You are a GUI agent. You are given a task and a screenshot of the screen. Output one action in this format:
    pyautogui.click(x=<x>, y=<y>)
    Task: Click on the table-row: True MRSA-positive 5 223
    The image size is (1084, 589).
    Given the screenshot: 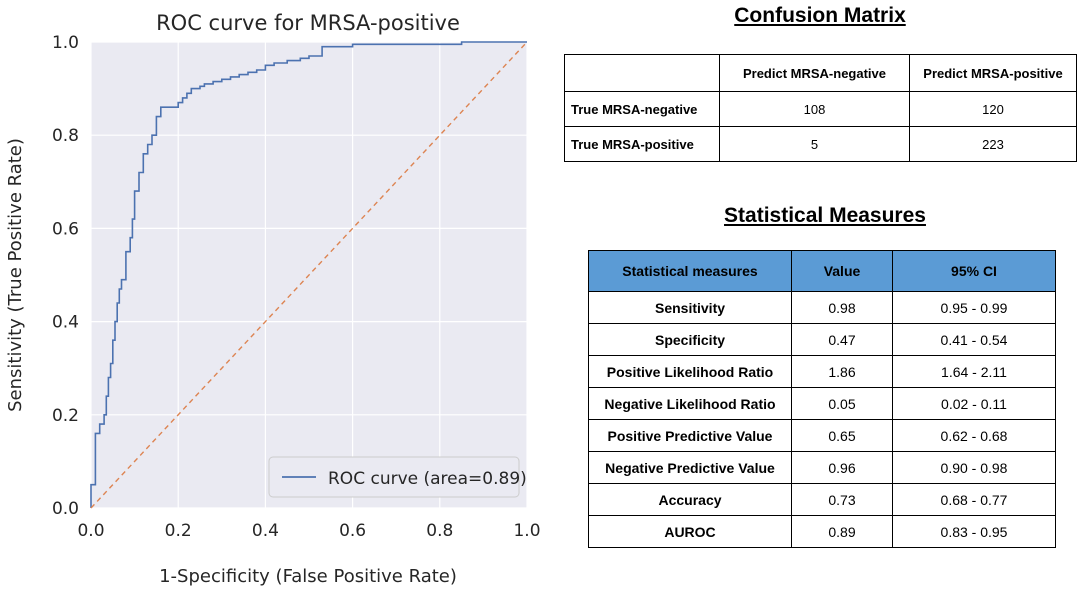 What is the action you would take?
    pyautogui.click(x=820, y=144)
    